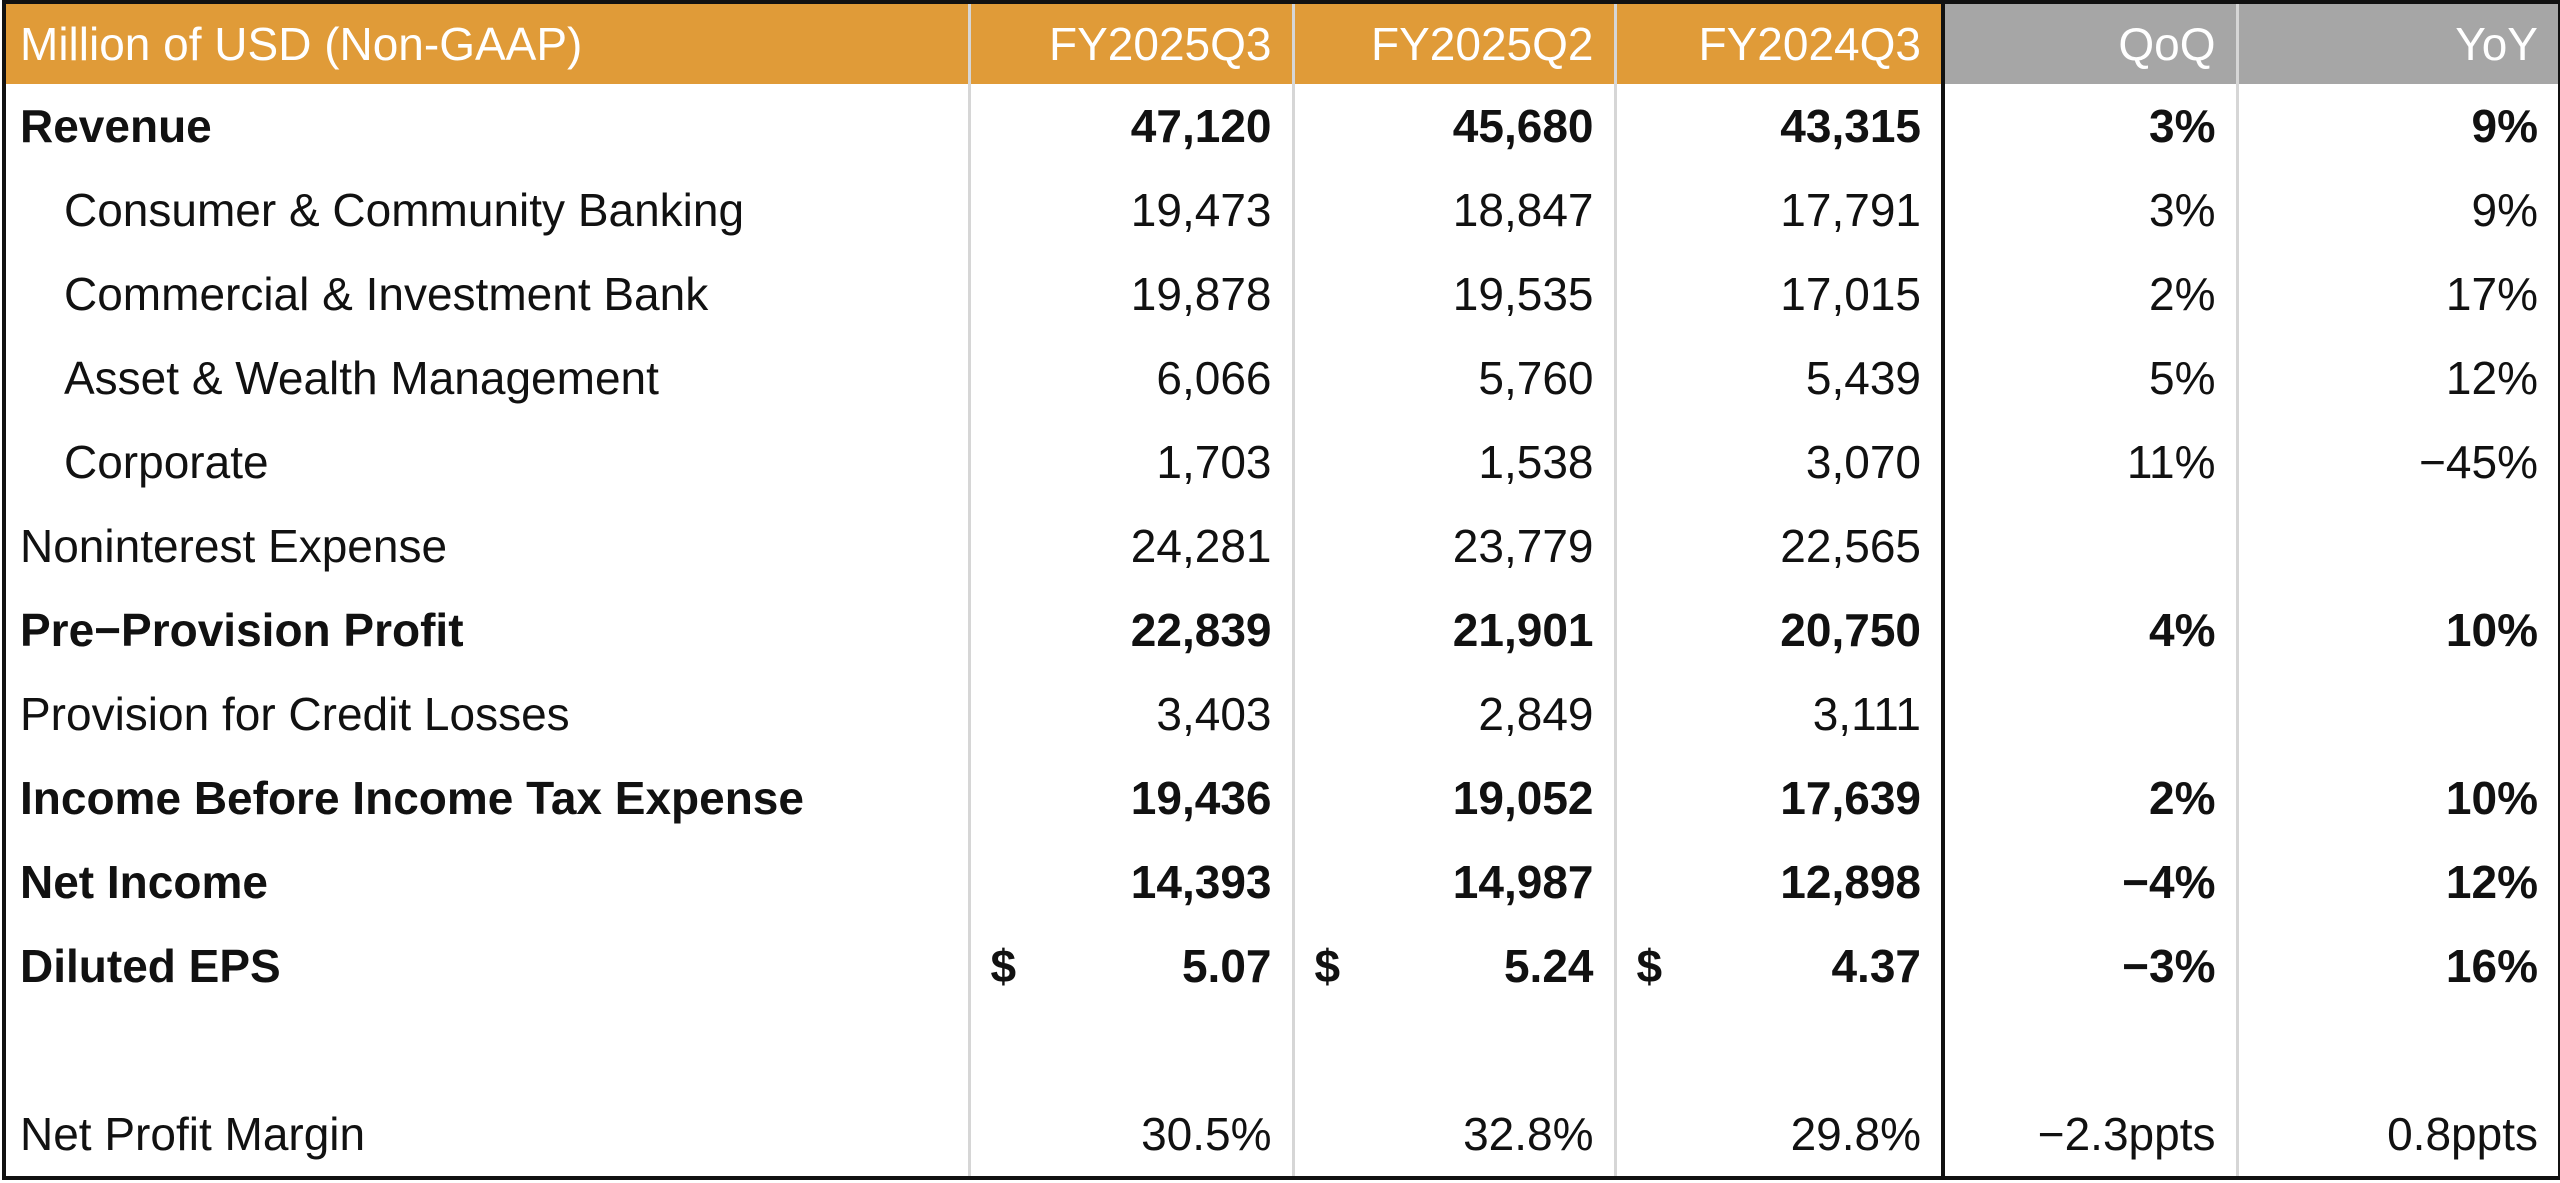 The height and width of the screenshot is (1183, 2560). I want to click on cell-value: −2.3ppts, so click(2089, 1135).